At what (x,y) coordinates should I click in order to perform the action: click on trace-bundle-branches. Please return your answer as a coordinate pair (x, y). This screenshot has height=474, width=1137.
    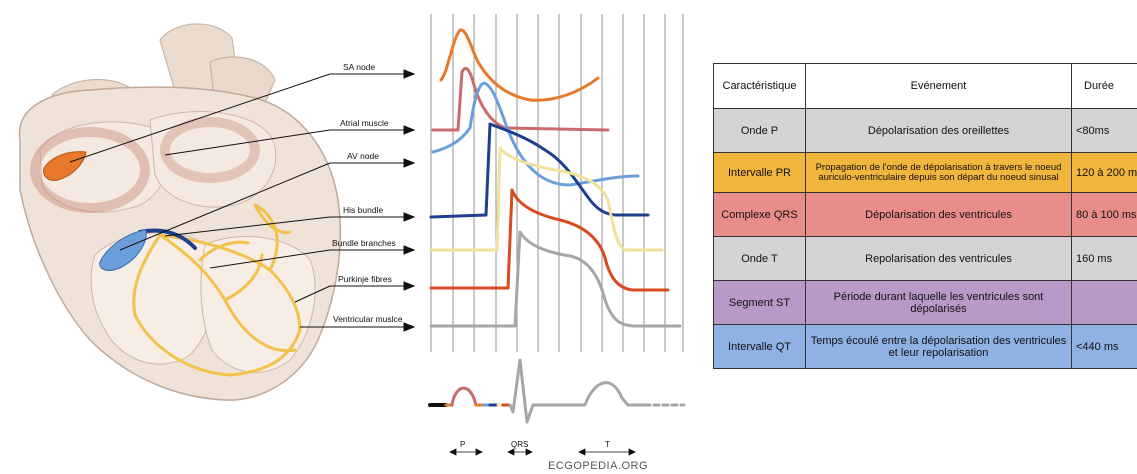
    Looking at the image, I should click on (546, 199).